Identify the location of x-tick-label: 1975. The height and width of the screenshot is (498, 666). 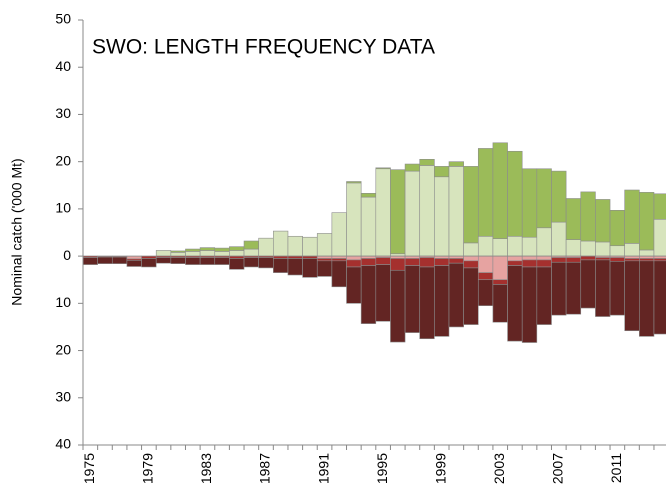
(89, 468).